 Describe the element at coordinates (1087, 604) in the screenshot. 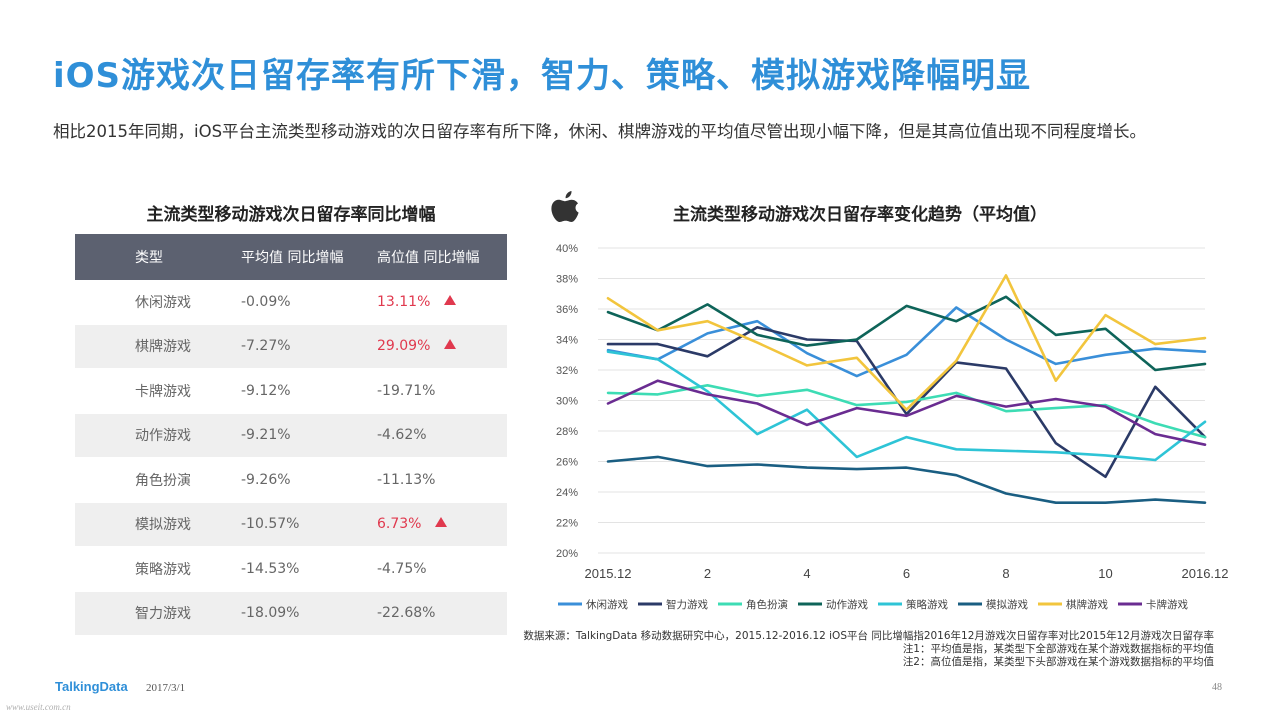

I see `legend-label: 棋牌游戏` at that location.